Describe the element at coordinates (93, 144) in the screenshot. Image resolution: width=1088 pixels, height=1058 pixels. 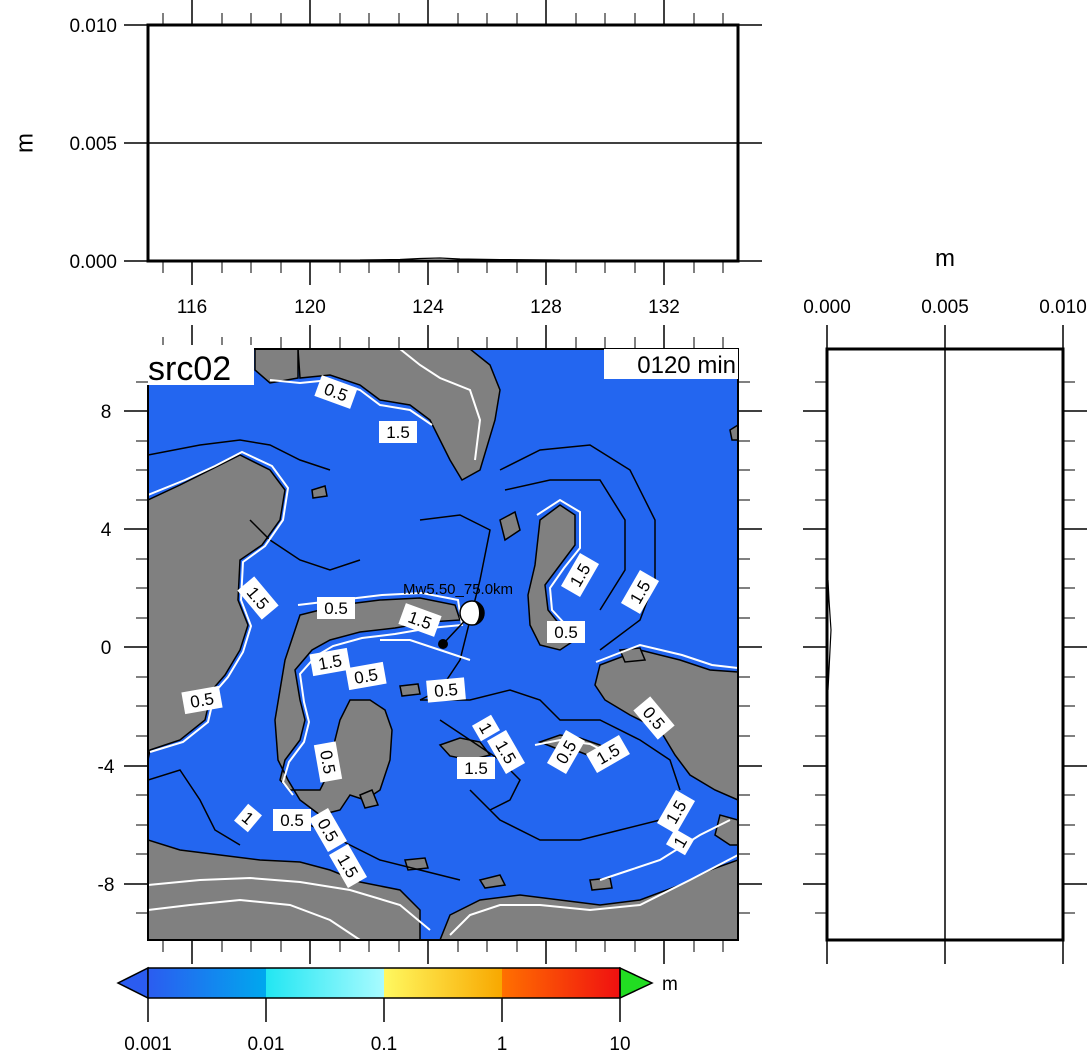
I see `top-y-tick-1: 0.005` at that location.